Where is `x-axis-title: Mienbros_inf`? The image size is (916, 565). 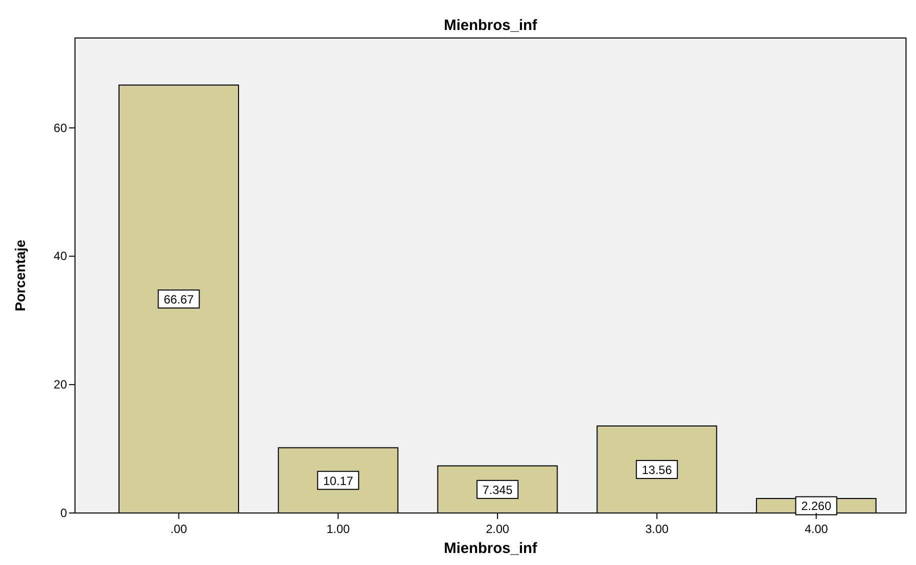 x-axis-title: Mienbros_inf is located at coordinates (491, 548).